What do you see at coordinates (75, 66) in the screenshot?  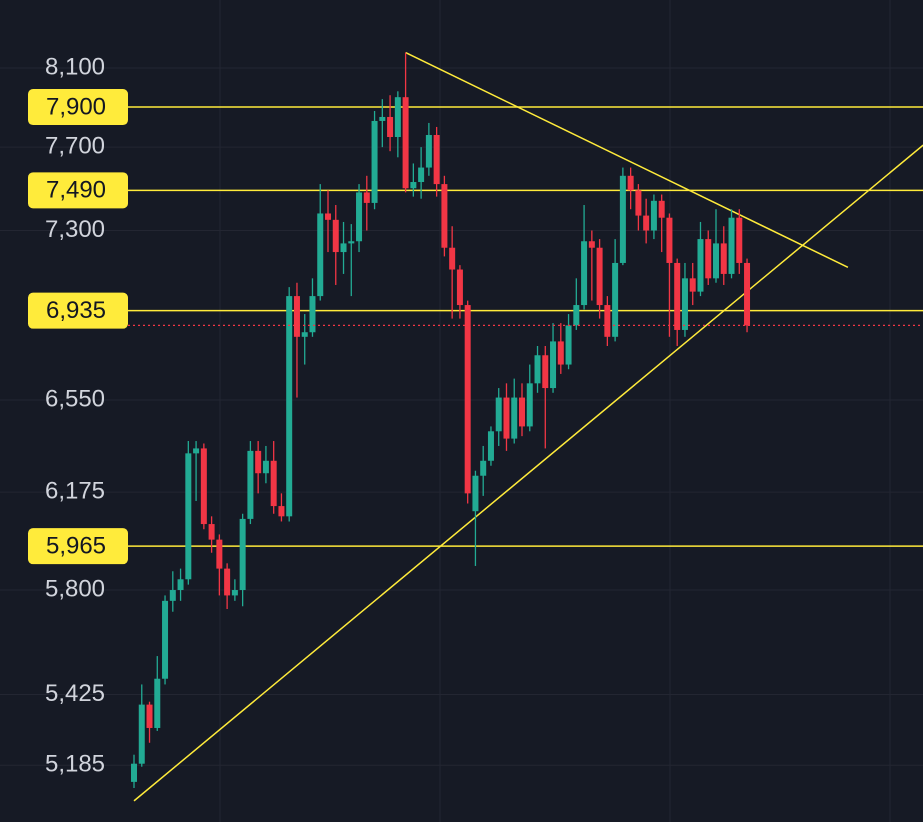 I see `y-tick-label: 8,100` at bounding box center [75, 66].